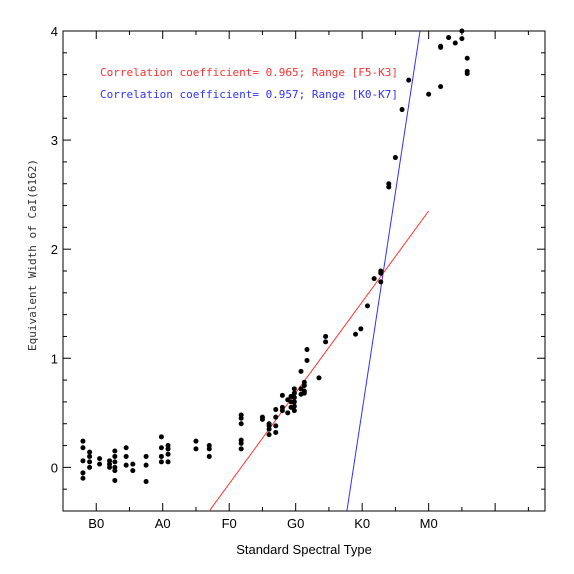 Image resolution: width=574 pixels, height=574 pixels. Describe the element at coordinates (362, 523) in the screenshot. I see `x-tick-label: K0` at that location.